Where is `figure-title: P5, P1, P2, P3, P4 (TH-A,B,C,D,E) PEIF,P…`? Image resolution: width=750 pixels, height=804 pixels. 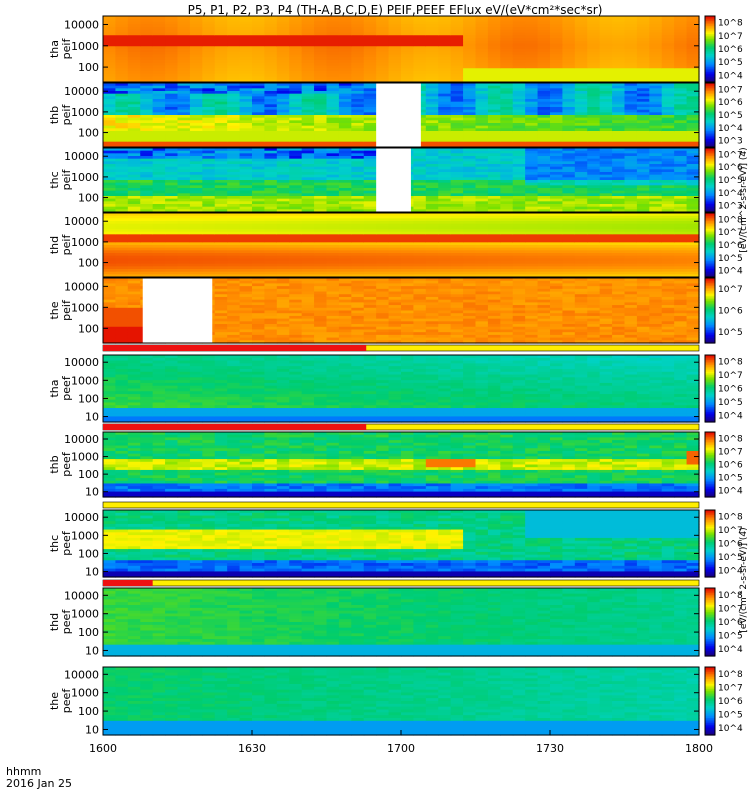 figure-title: P5, P1, P2, P3, P4 (TH-A,B,C,D,E) PEIF,P… is located at coordinates (395, 10).